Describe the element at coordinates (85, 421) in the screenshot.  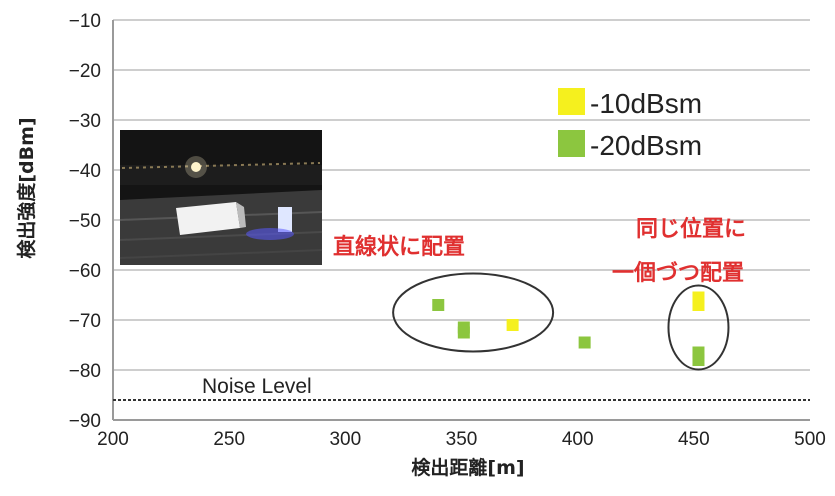
I see `y-tick-label: −90` at that location.